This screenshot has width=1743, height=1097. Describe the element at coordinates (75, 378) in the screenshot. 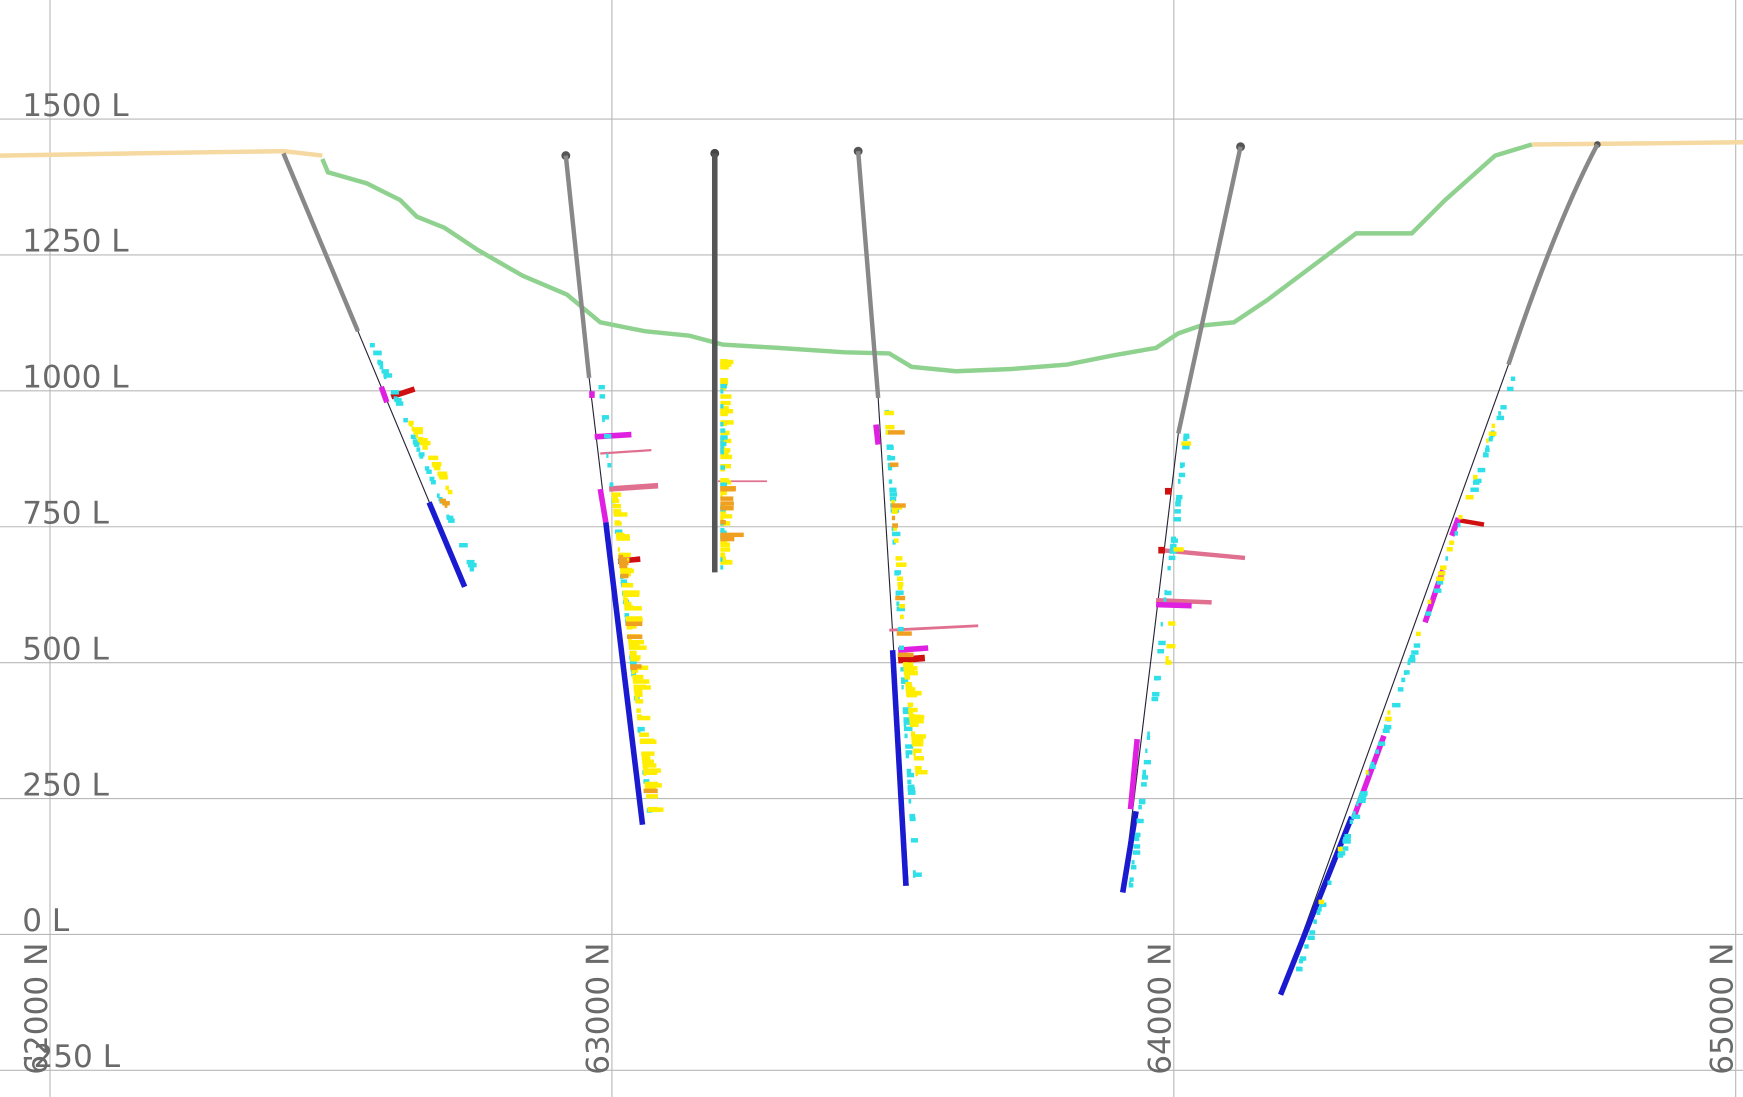

I see `y-tick-label: 1000 L` at that location.